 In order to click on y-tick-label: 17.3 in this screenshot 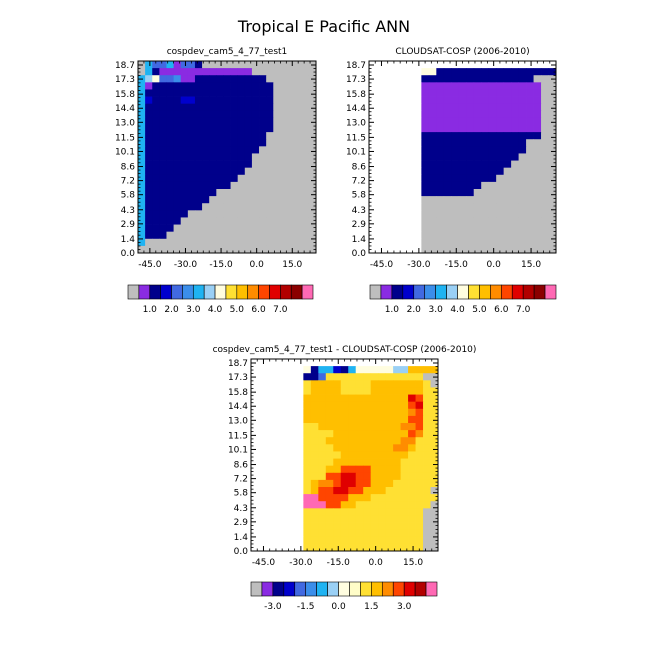, I will do `click(238, 378)`.